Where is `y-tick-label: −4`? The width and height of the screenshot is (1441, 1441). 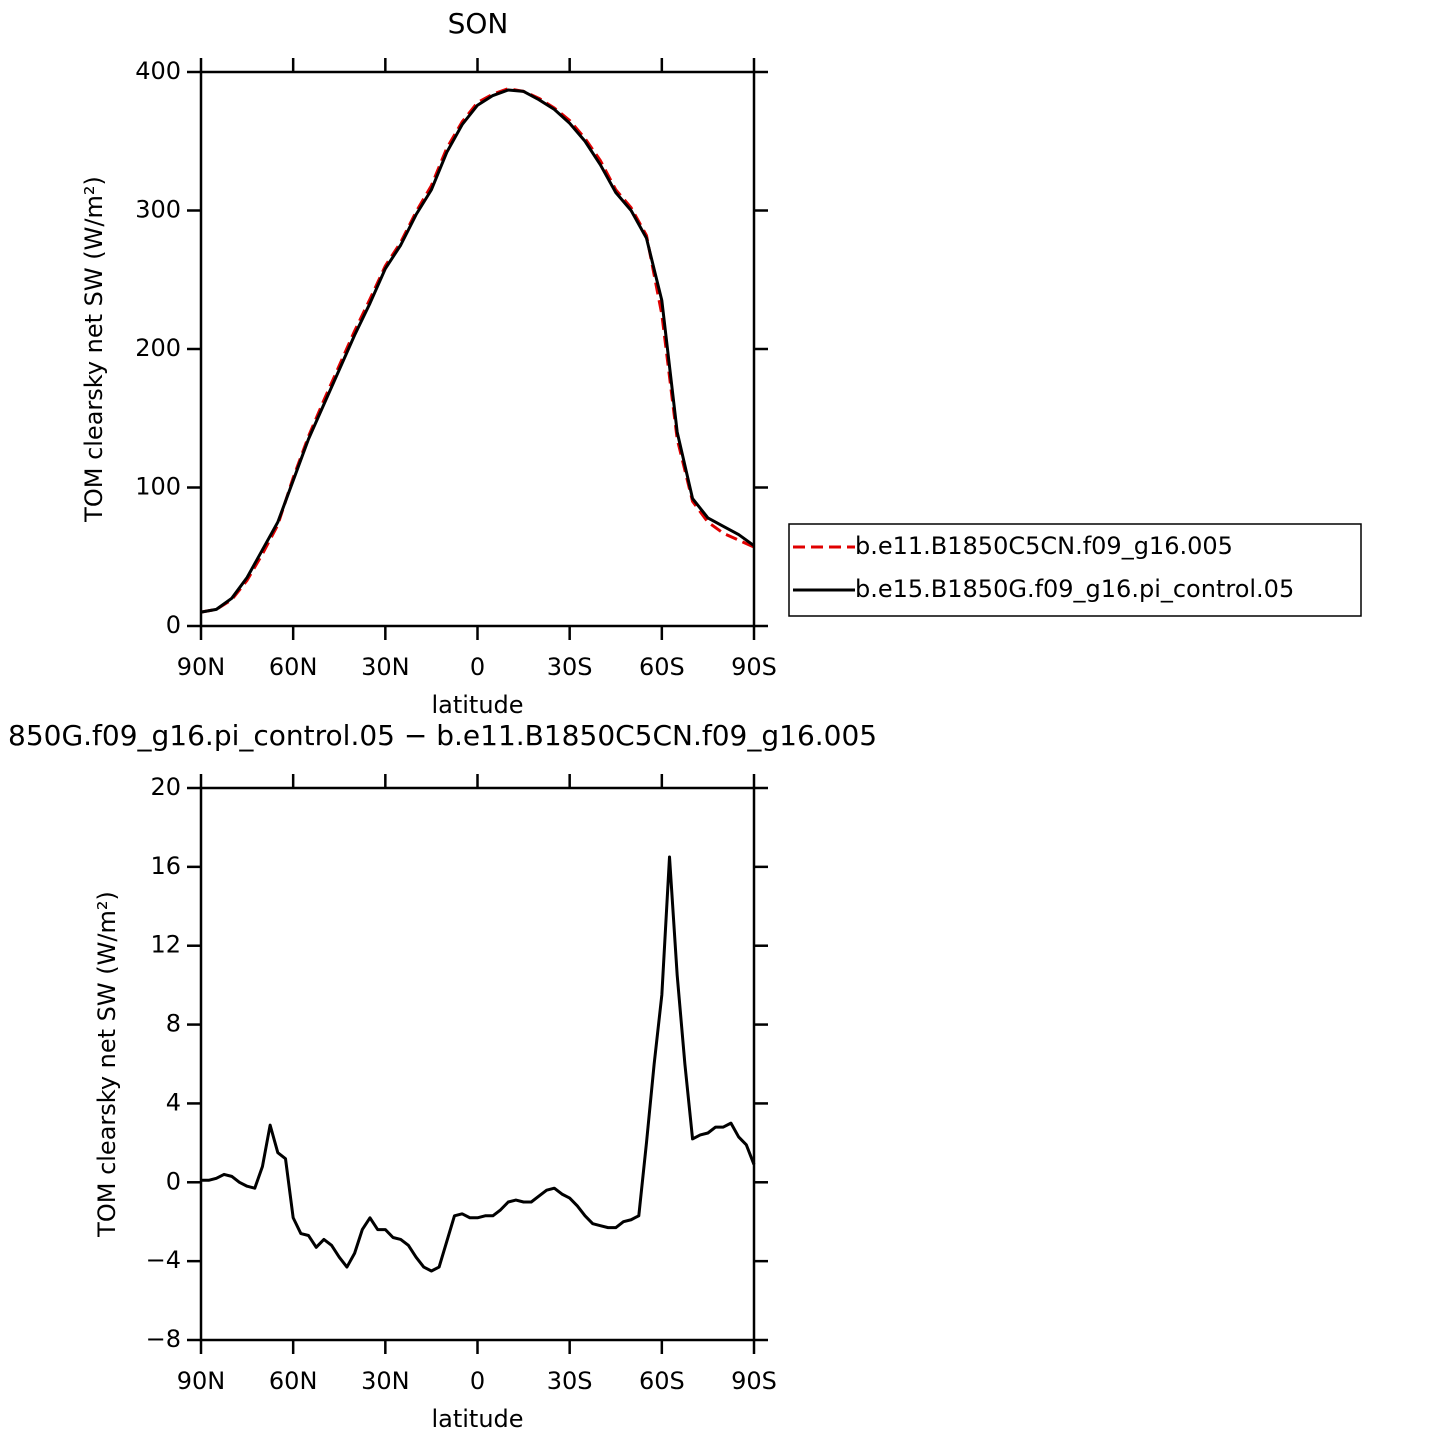
y-tick-label: −4 is located at coordinates (163, 1260).